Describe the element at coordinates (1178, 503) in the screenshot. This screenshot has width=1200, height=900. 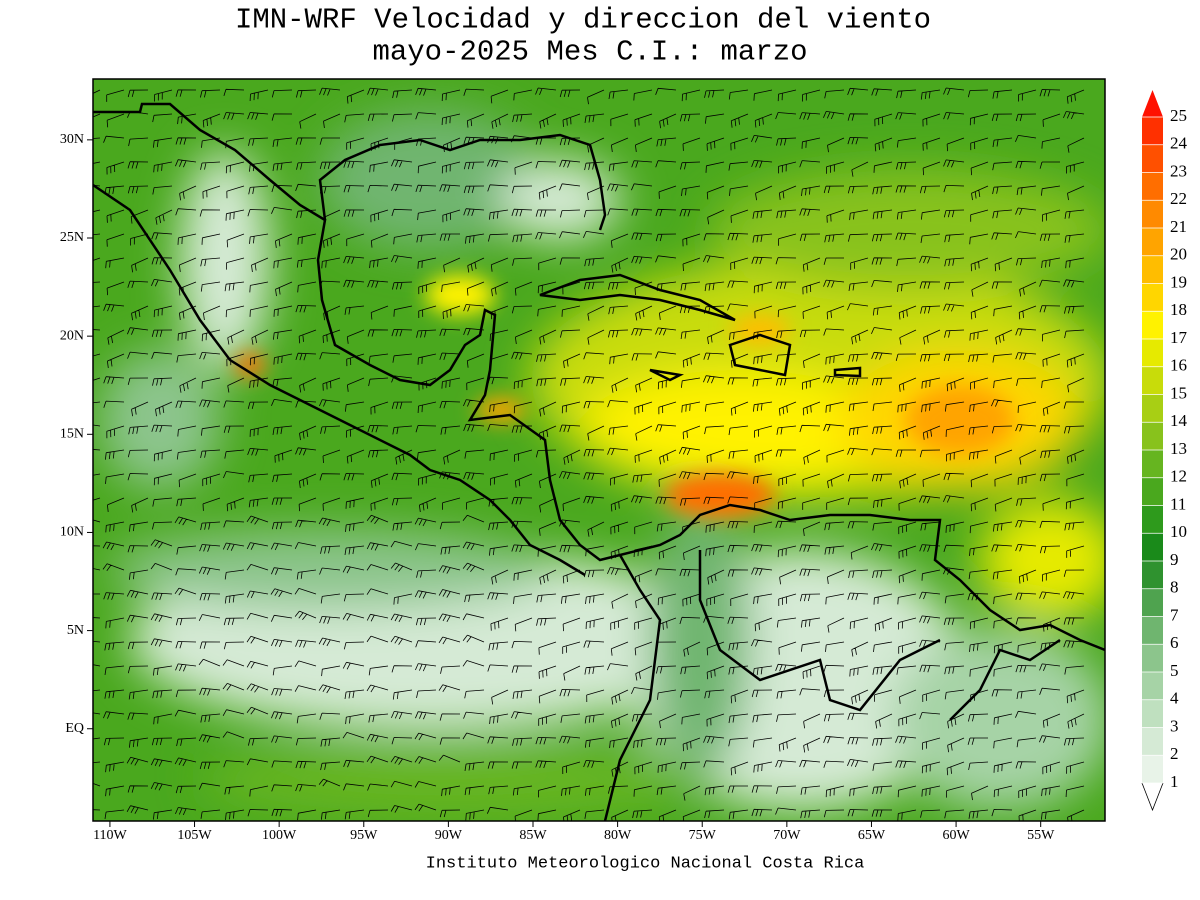
I see `colorbar-label: 11` at that location.